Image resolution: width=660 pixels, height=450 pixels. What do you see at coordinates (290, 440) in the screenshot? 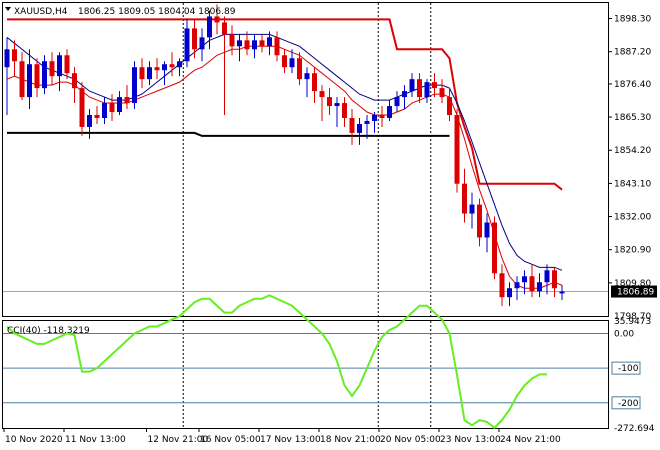
I see `time-tick-label: 17 Nov 13:00` at bounding box center [290, 440].